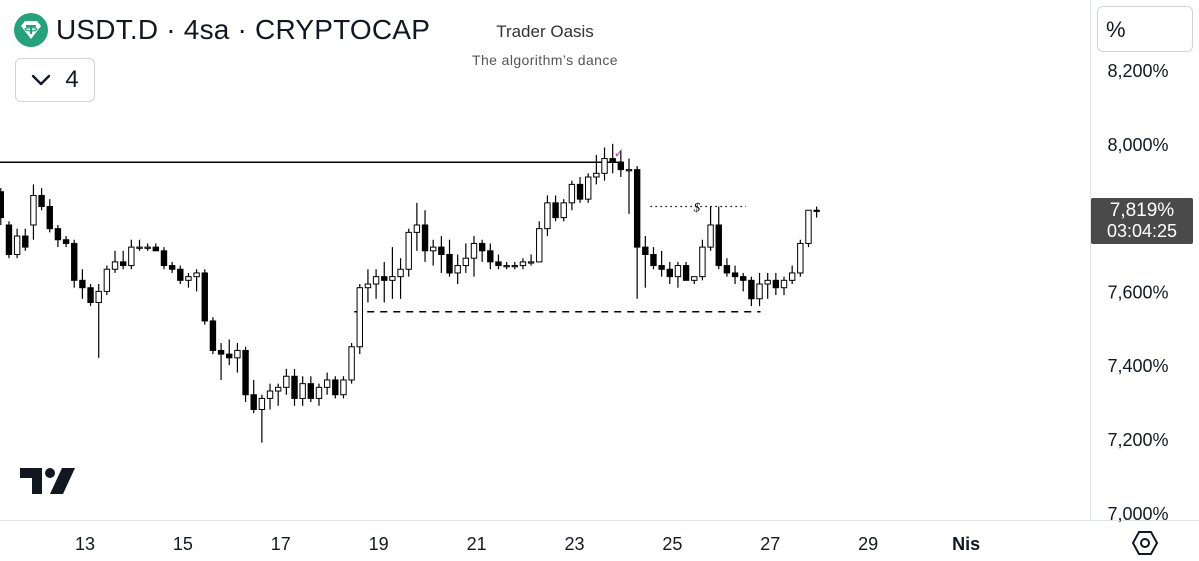 The height and width of the screenshot is (561, 1199). I want to click on percent-scale-button: %, so click(1145, 29).